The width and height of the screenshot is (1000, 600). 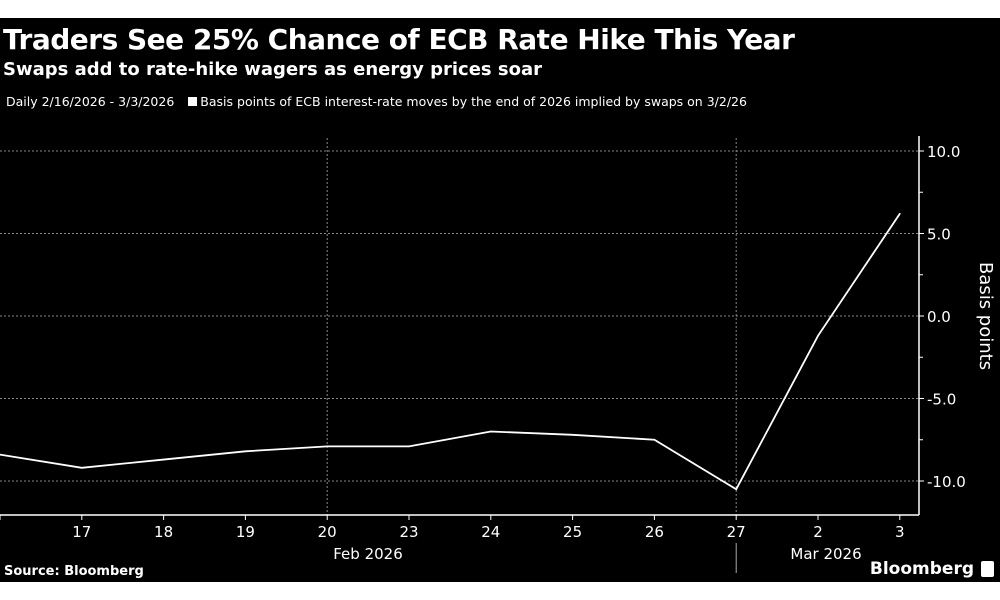 I want to click on x-tick-label: 17, so click(x=81, y=532).